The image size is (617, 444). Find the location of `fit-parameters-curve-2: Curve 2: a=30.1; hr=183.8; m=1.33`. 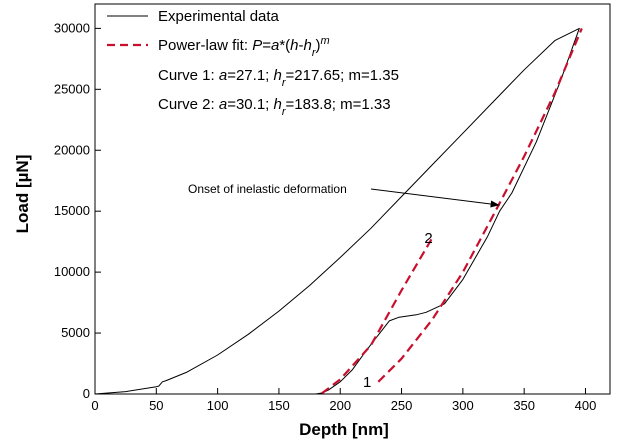

fit-parameters-curve-2: Curve 2: a=30.1; hr=183.8; m=1.33 is located at coordinates (274, 107).